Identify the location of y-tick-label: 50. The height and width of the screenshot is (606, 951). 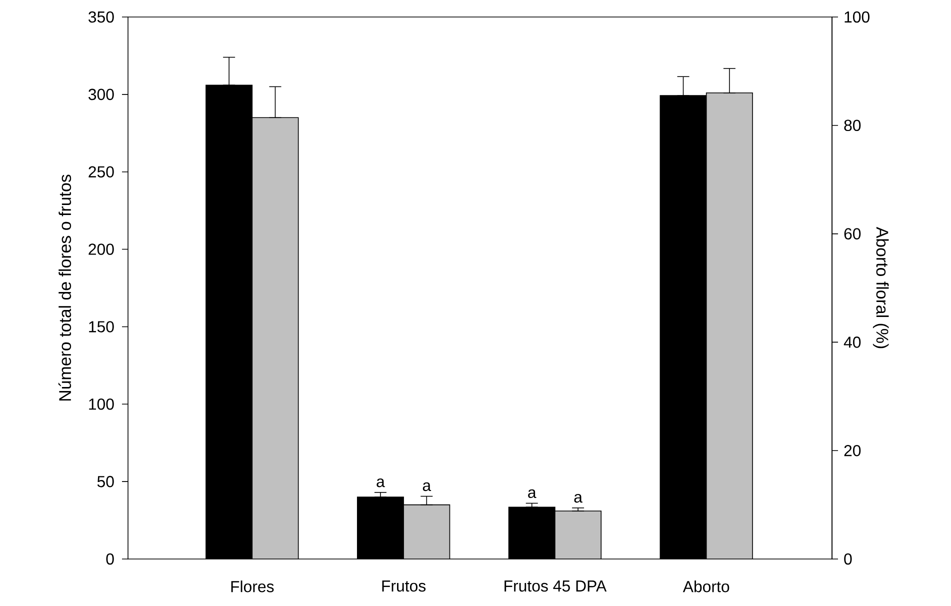
(105, 482).